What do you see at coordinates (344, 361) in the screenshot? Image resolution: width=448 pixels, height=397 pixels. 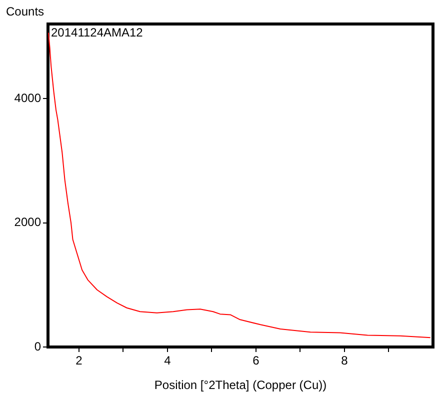 I see `x-tick-label: 8` at bounding box center [344, 361].